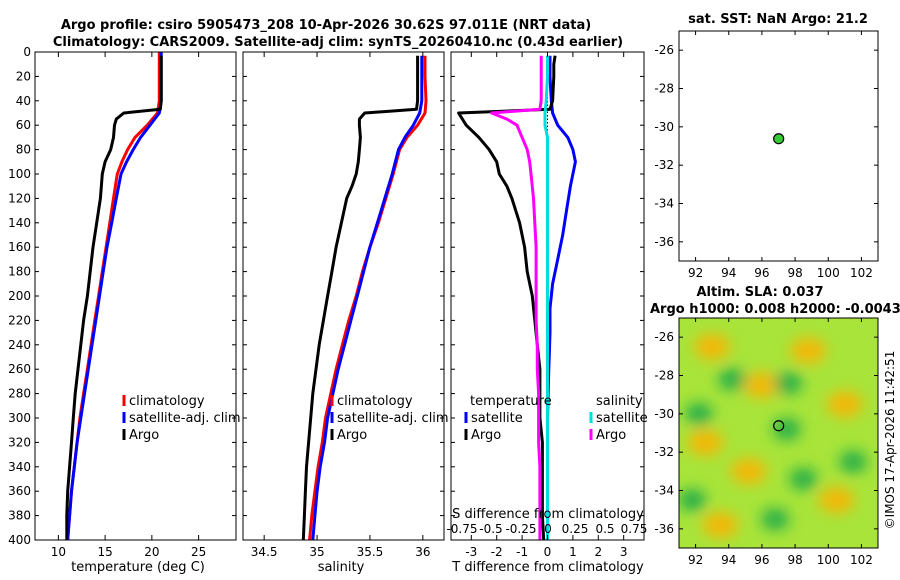 Image resolution: width=900 pixels, height=580 pixels. Describe the element at coordinates (23, 101) in the screenshot. I see `y-tick-label: 40` at that location.